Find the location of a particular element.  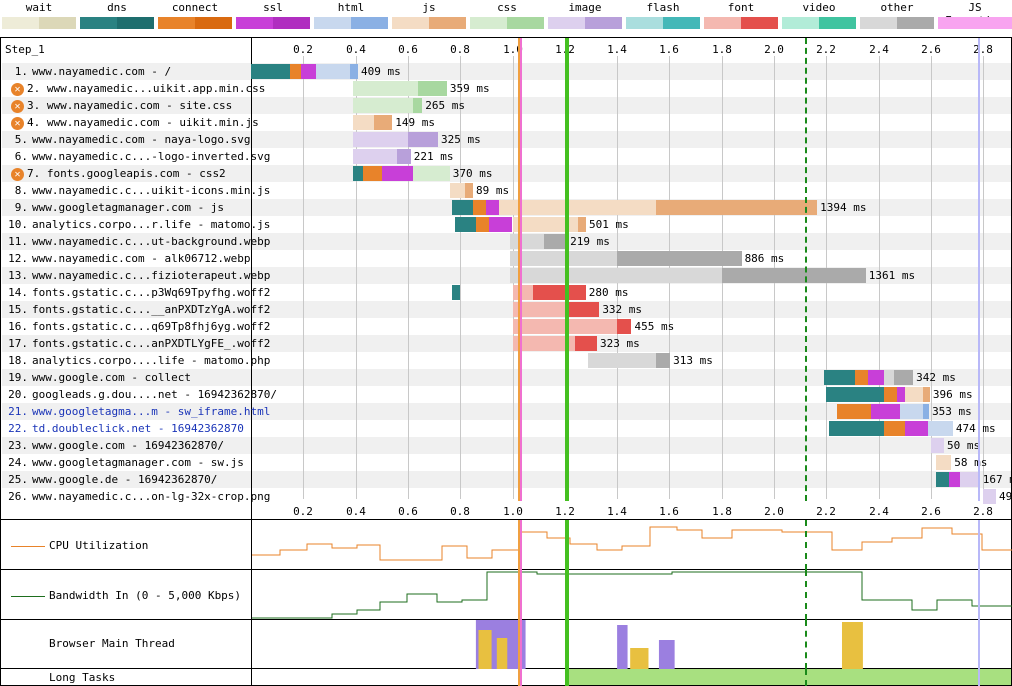

axis-tick-top: 1.6 is located at coordinates (669, 49).